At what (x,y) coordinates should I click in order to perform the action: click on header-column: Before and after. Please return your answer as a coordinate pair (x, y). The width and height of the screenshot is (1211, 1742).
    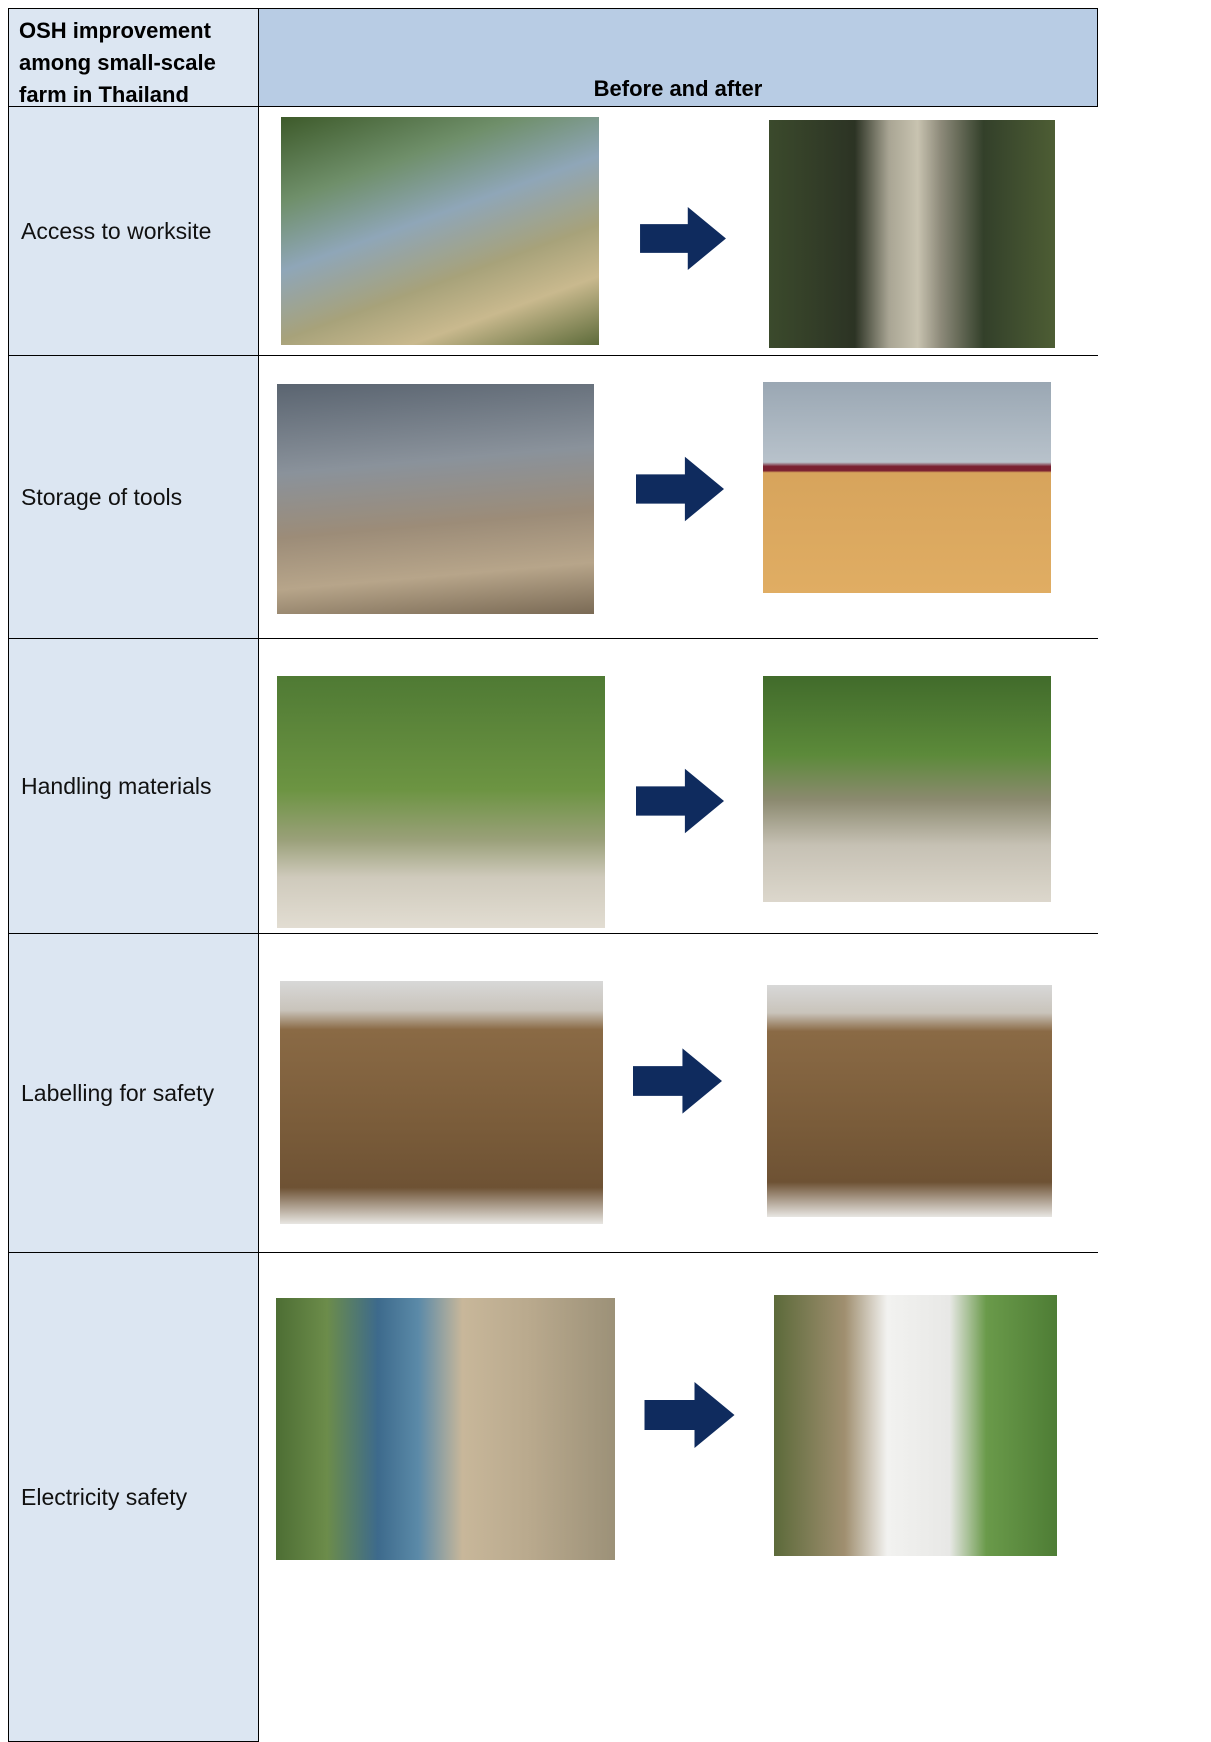
    Looking at the image, I should click on (678, 57).